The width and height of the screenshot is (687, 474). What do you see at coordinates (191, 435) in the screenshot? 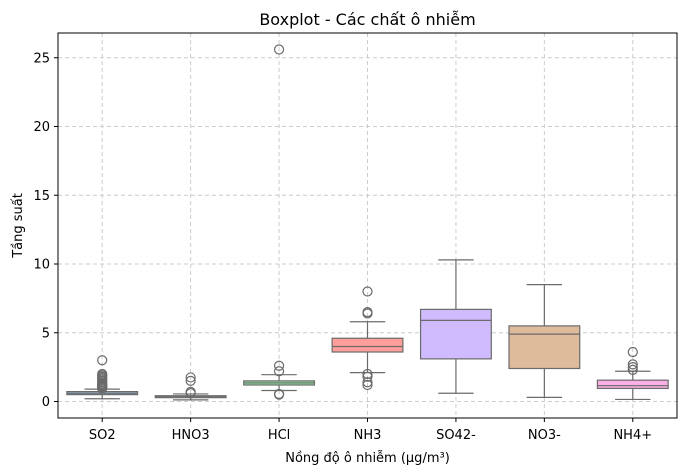
I see `x-tick-label: HNO3` at bounding box center [191, 435].